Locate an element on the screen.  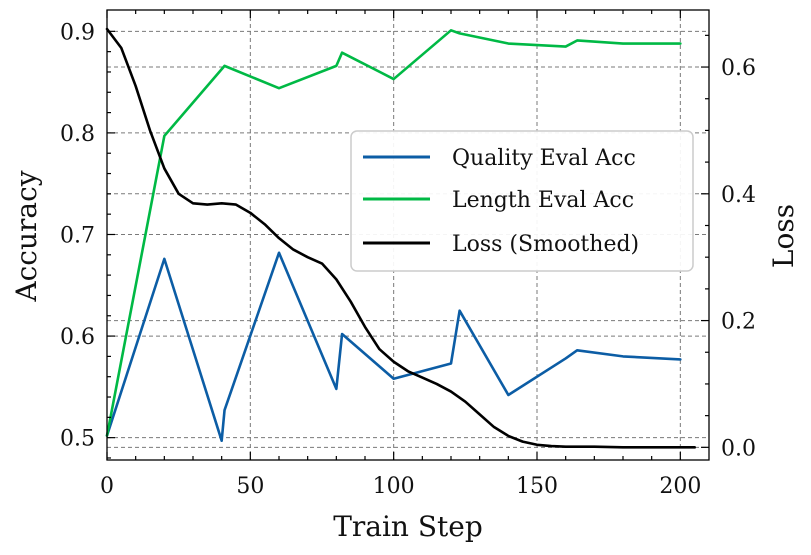
y-tick-label: 0.5 is located at coordinates (77, 439).